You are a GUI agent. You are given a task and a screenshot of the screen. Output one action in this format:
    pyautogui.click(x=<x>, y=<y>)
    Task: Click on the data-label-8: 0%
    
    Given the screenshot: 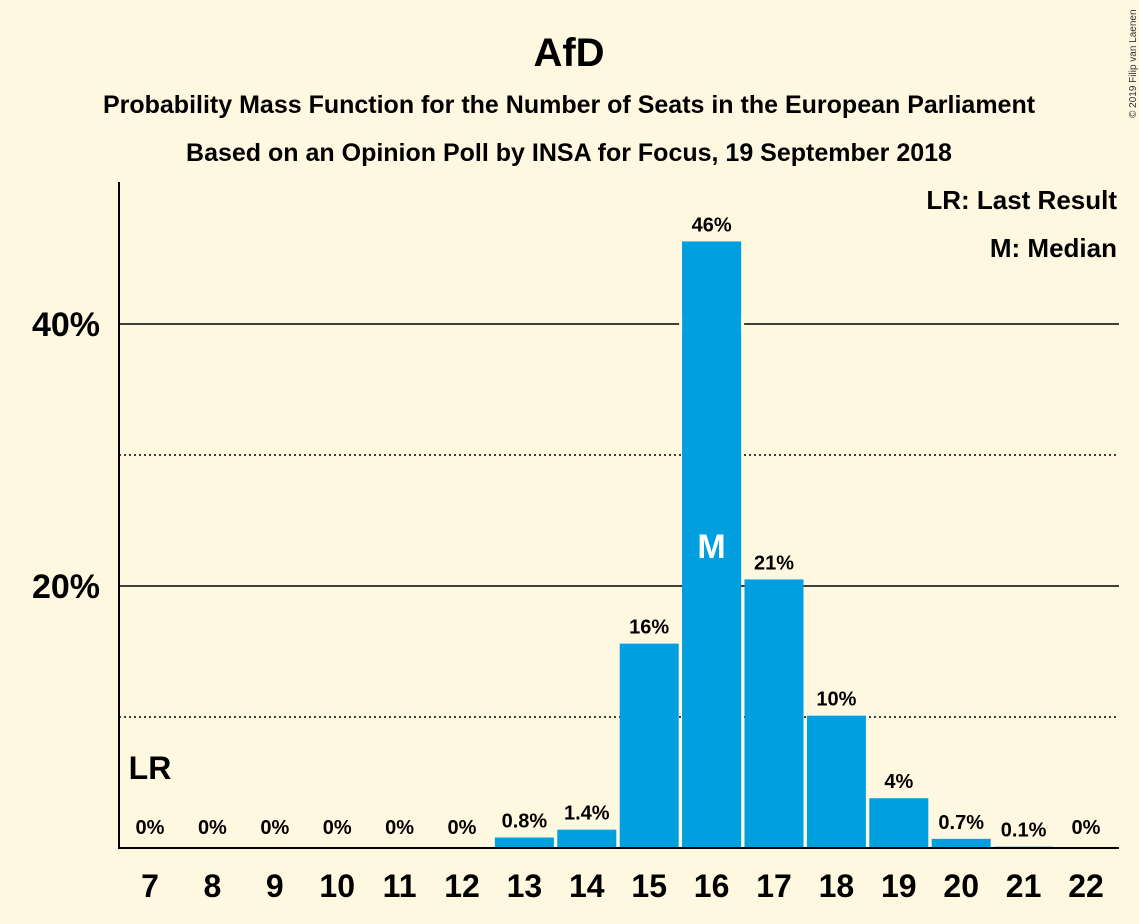 What is the action you would take?
    pyautogui.click(x=212, y=828)
    